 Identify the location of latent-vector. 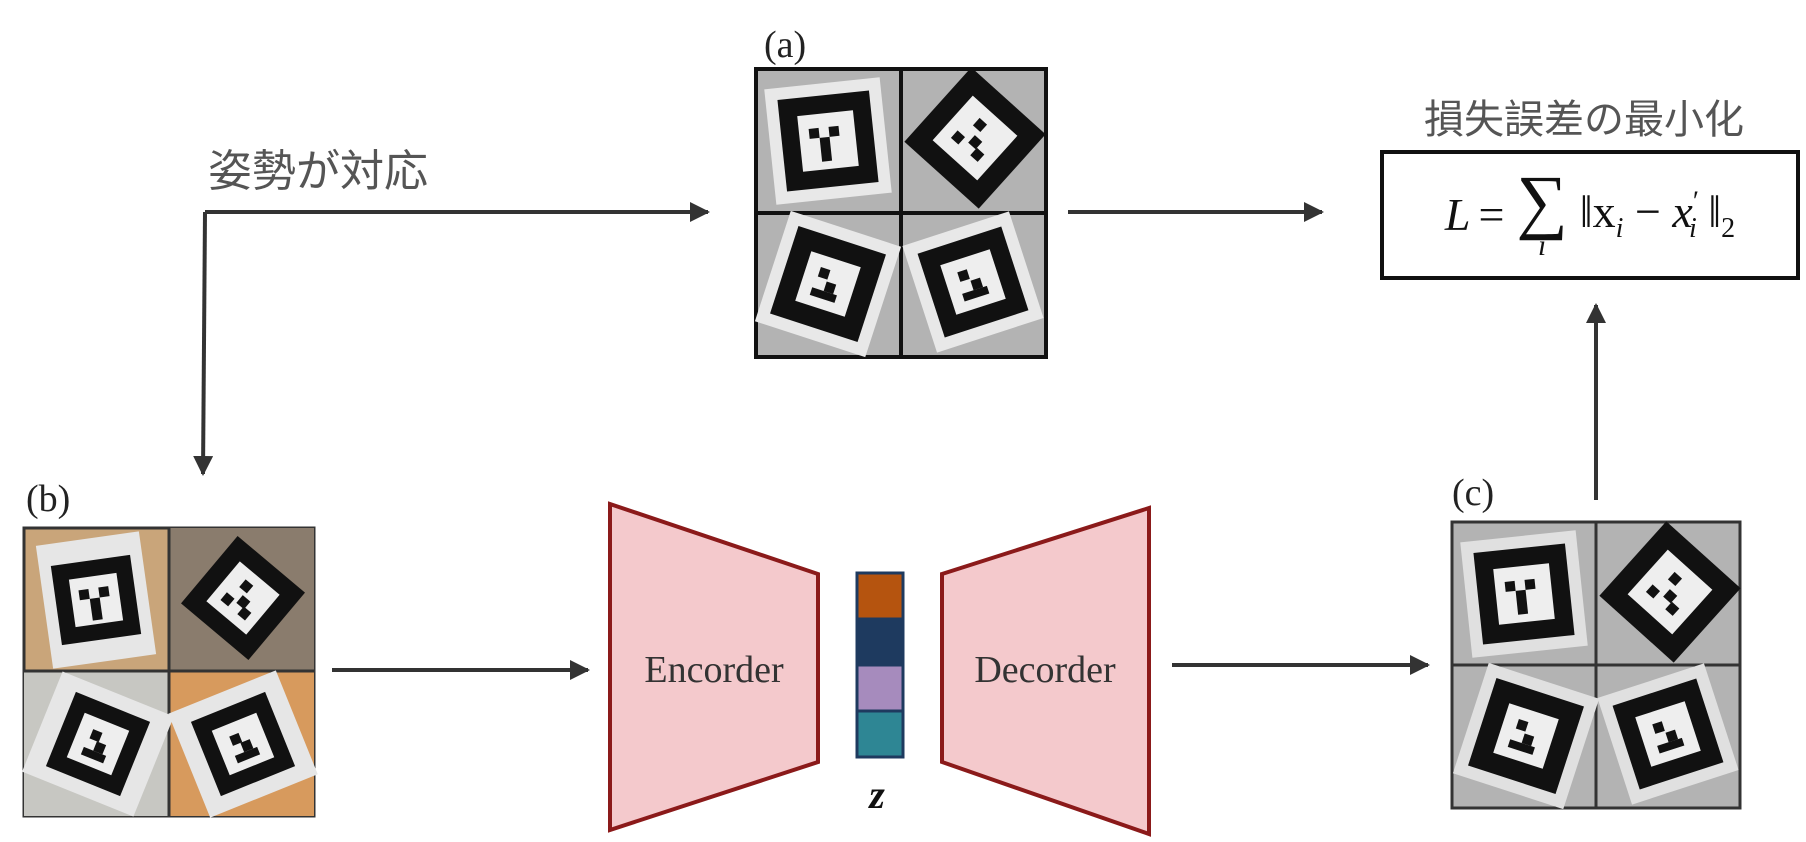
(880, 665).